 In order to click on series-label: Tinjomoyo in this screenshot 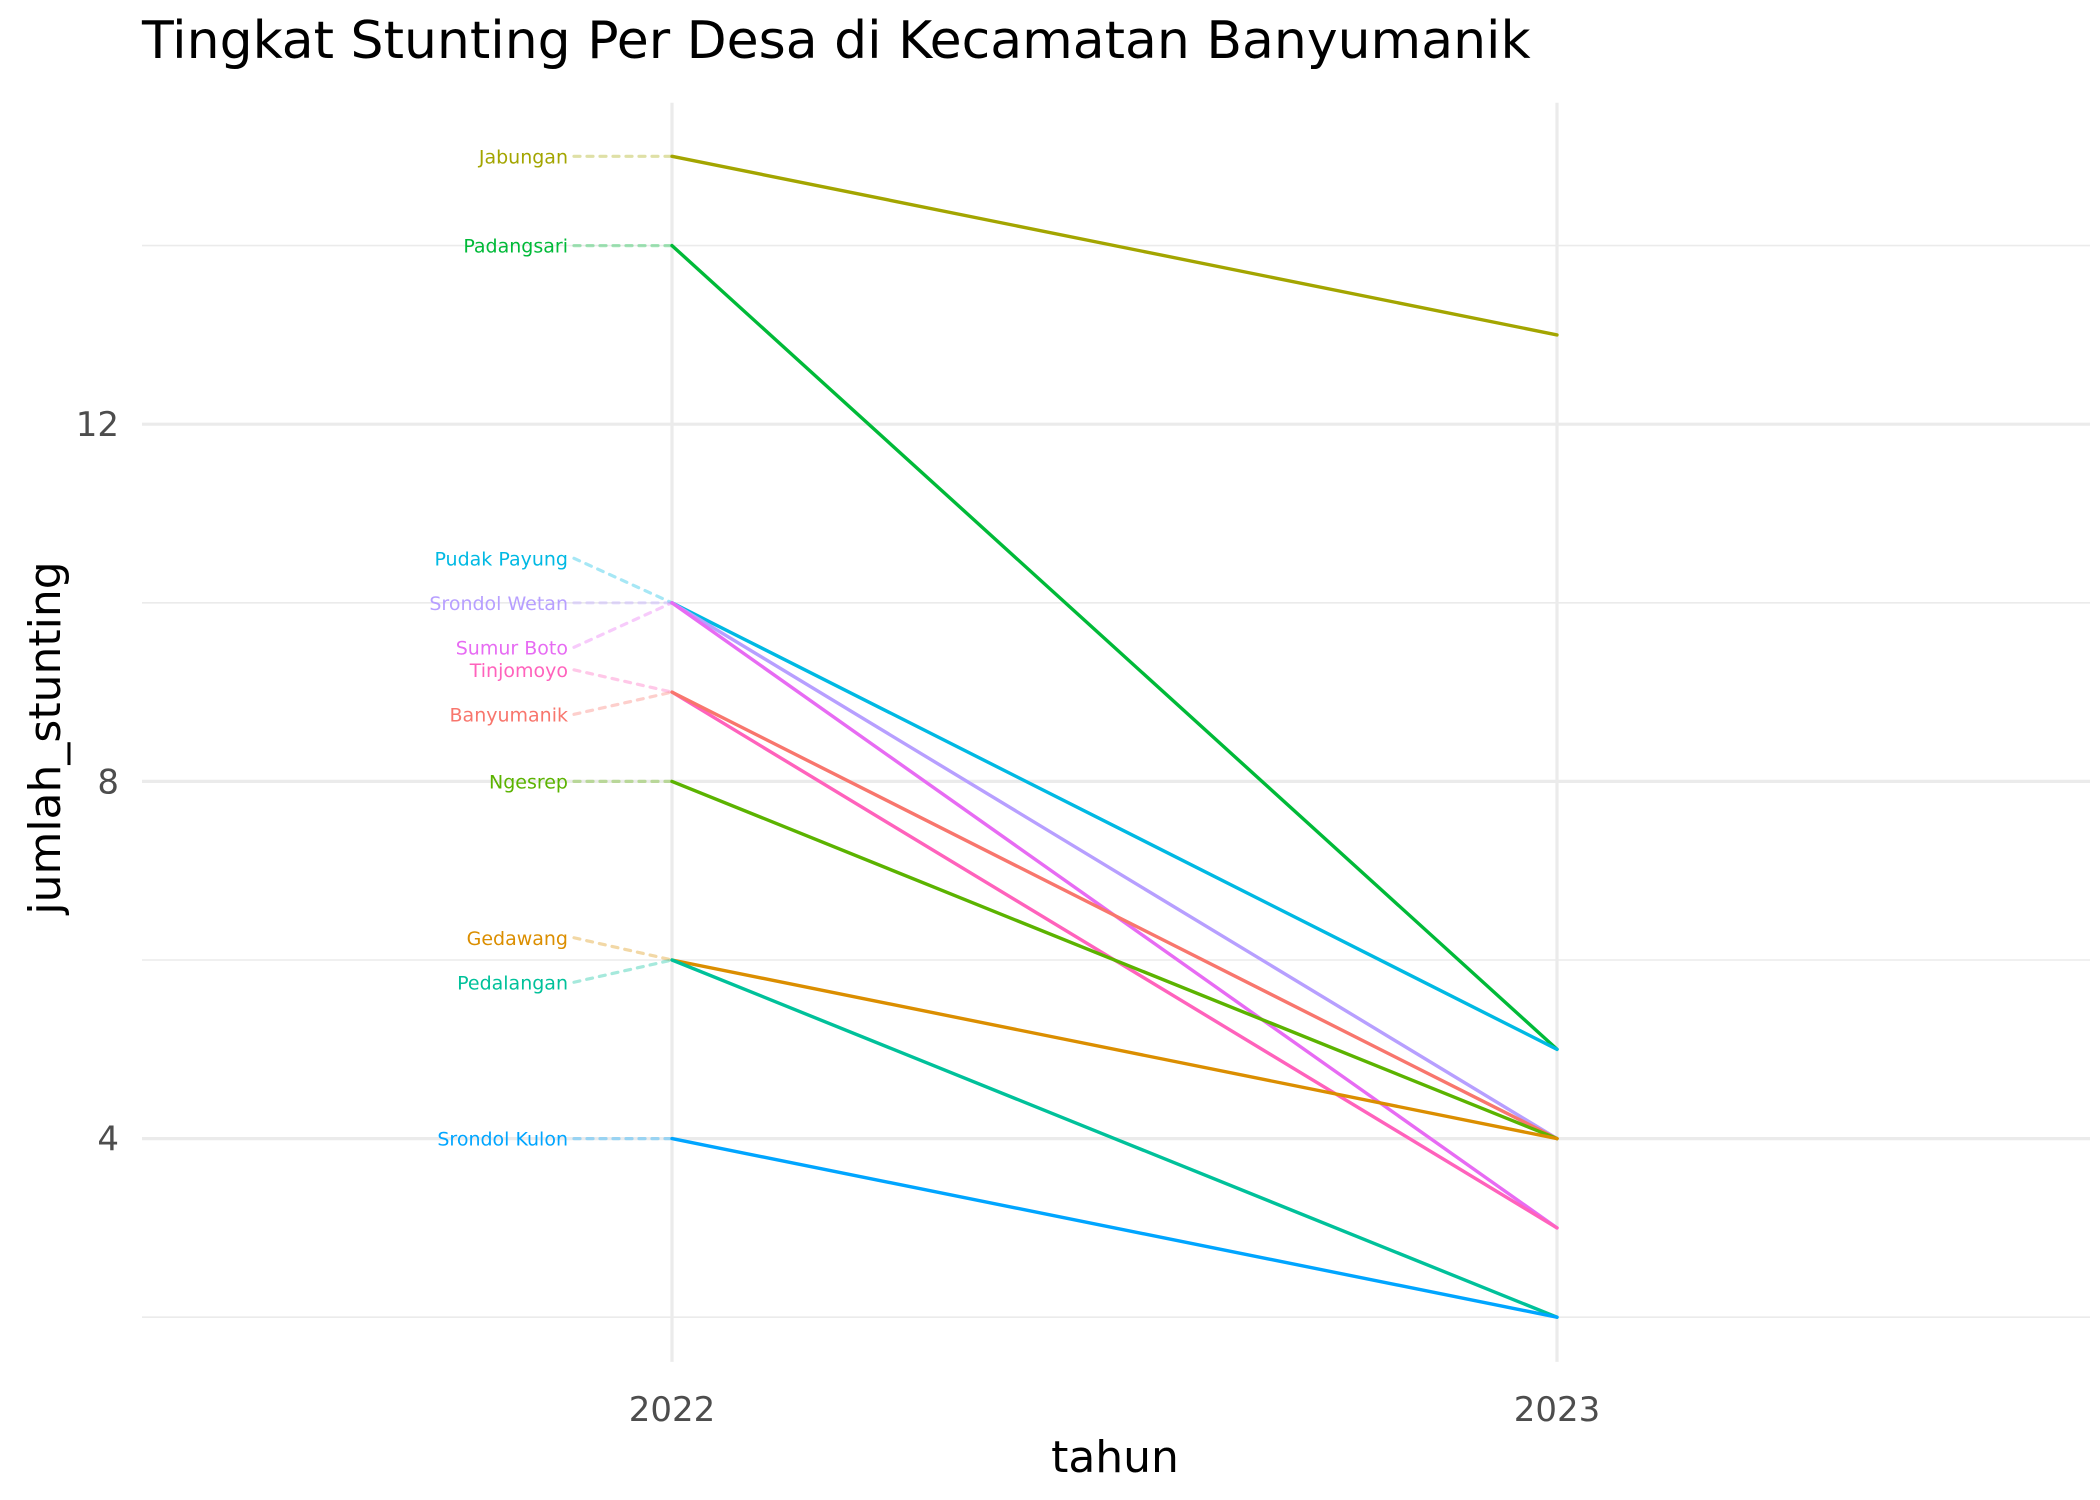, I will do `click(518, 671)`.